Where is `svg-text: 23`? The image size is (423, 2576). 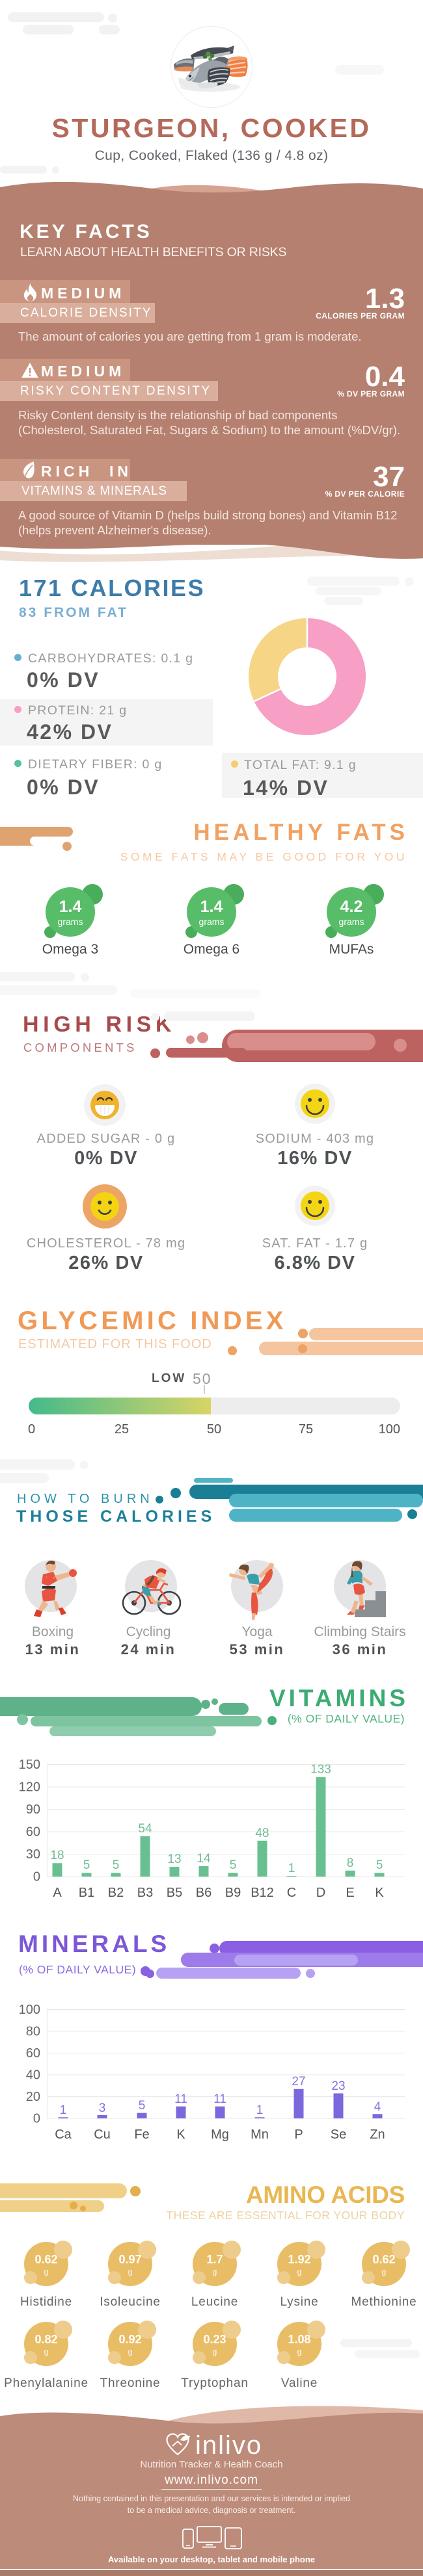
svg-text: 23 is located at coordinates (338, 2086).